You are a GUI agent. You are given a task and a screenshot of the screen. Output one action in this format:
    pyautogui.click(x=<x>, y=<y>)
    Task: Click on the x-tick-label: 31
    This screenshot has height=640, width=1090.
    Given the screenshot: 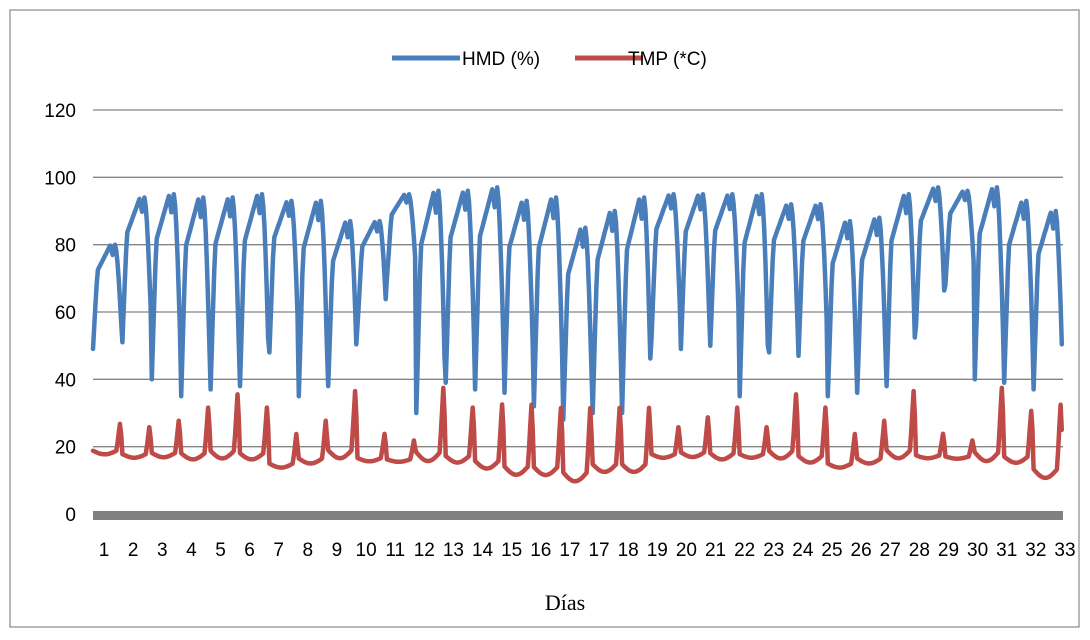 What is the action you would take?
    pyautogui.click(x=1006, y=550)
    